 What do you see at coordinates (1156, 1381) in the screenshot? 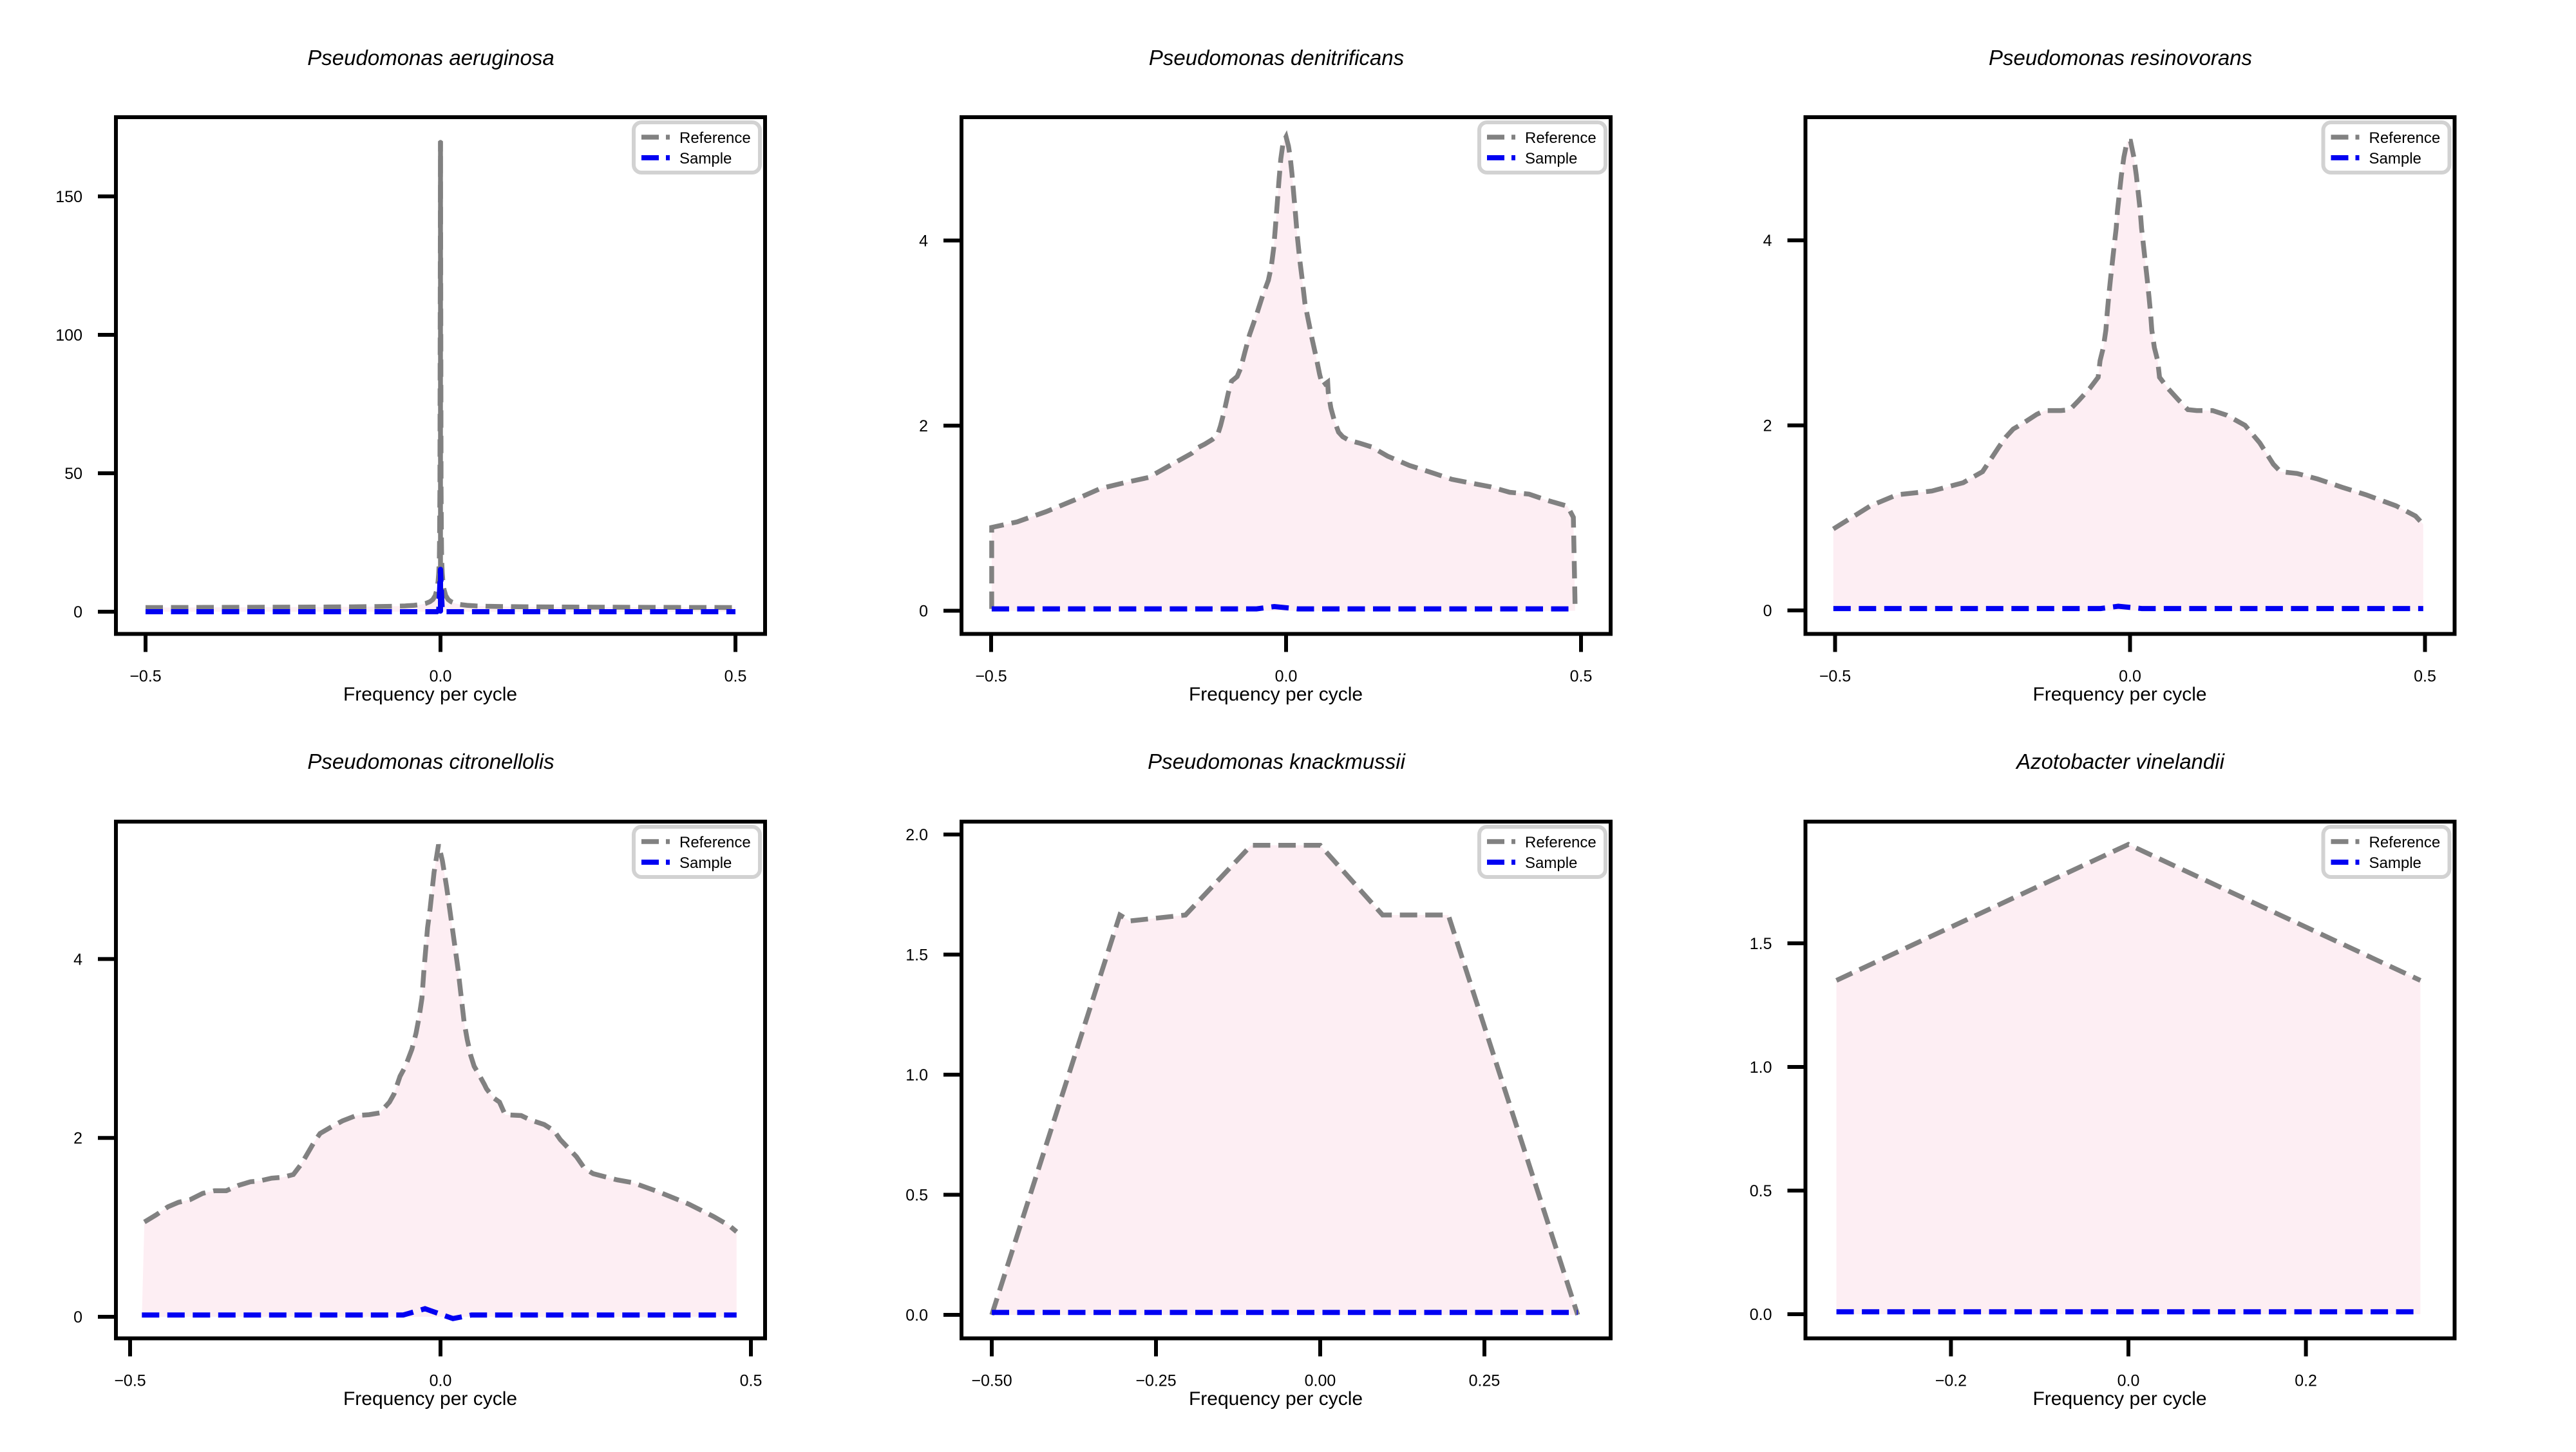
I see `svg-text: −0.25` at bounding box center [1156, 1381].